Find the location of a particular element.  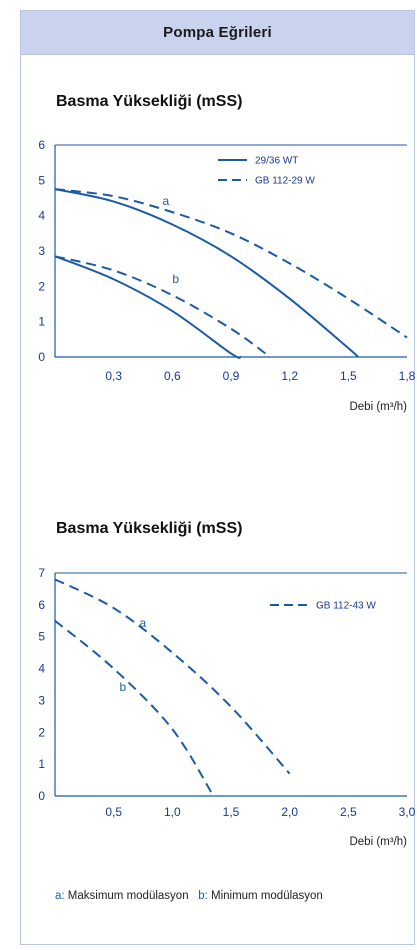

footnote-b-text: Minimum modülasyon is located at coordinates (266, 896).